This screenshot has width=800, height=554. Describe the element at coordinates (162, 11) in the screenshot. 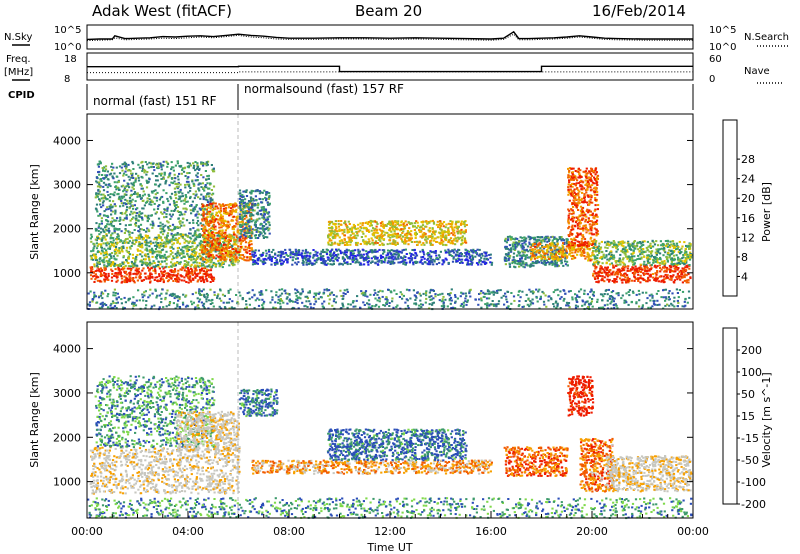

I see `station-title: Adak West (fitACF)` at that location.